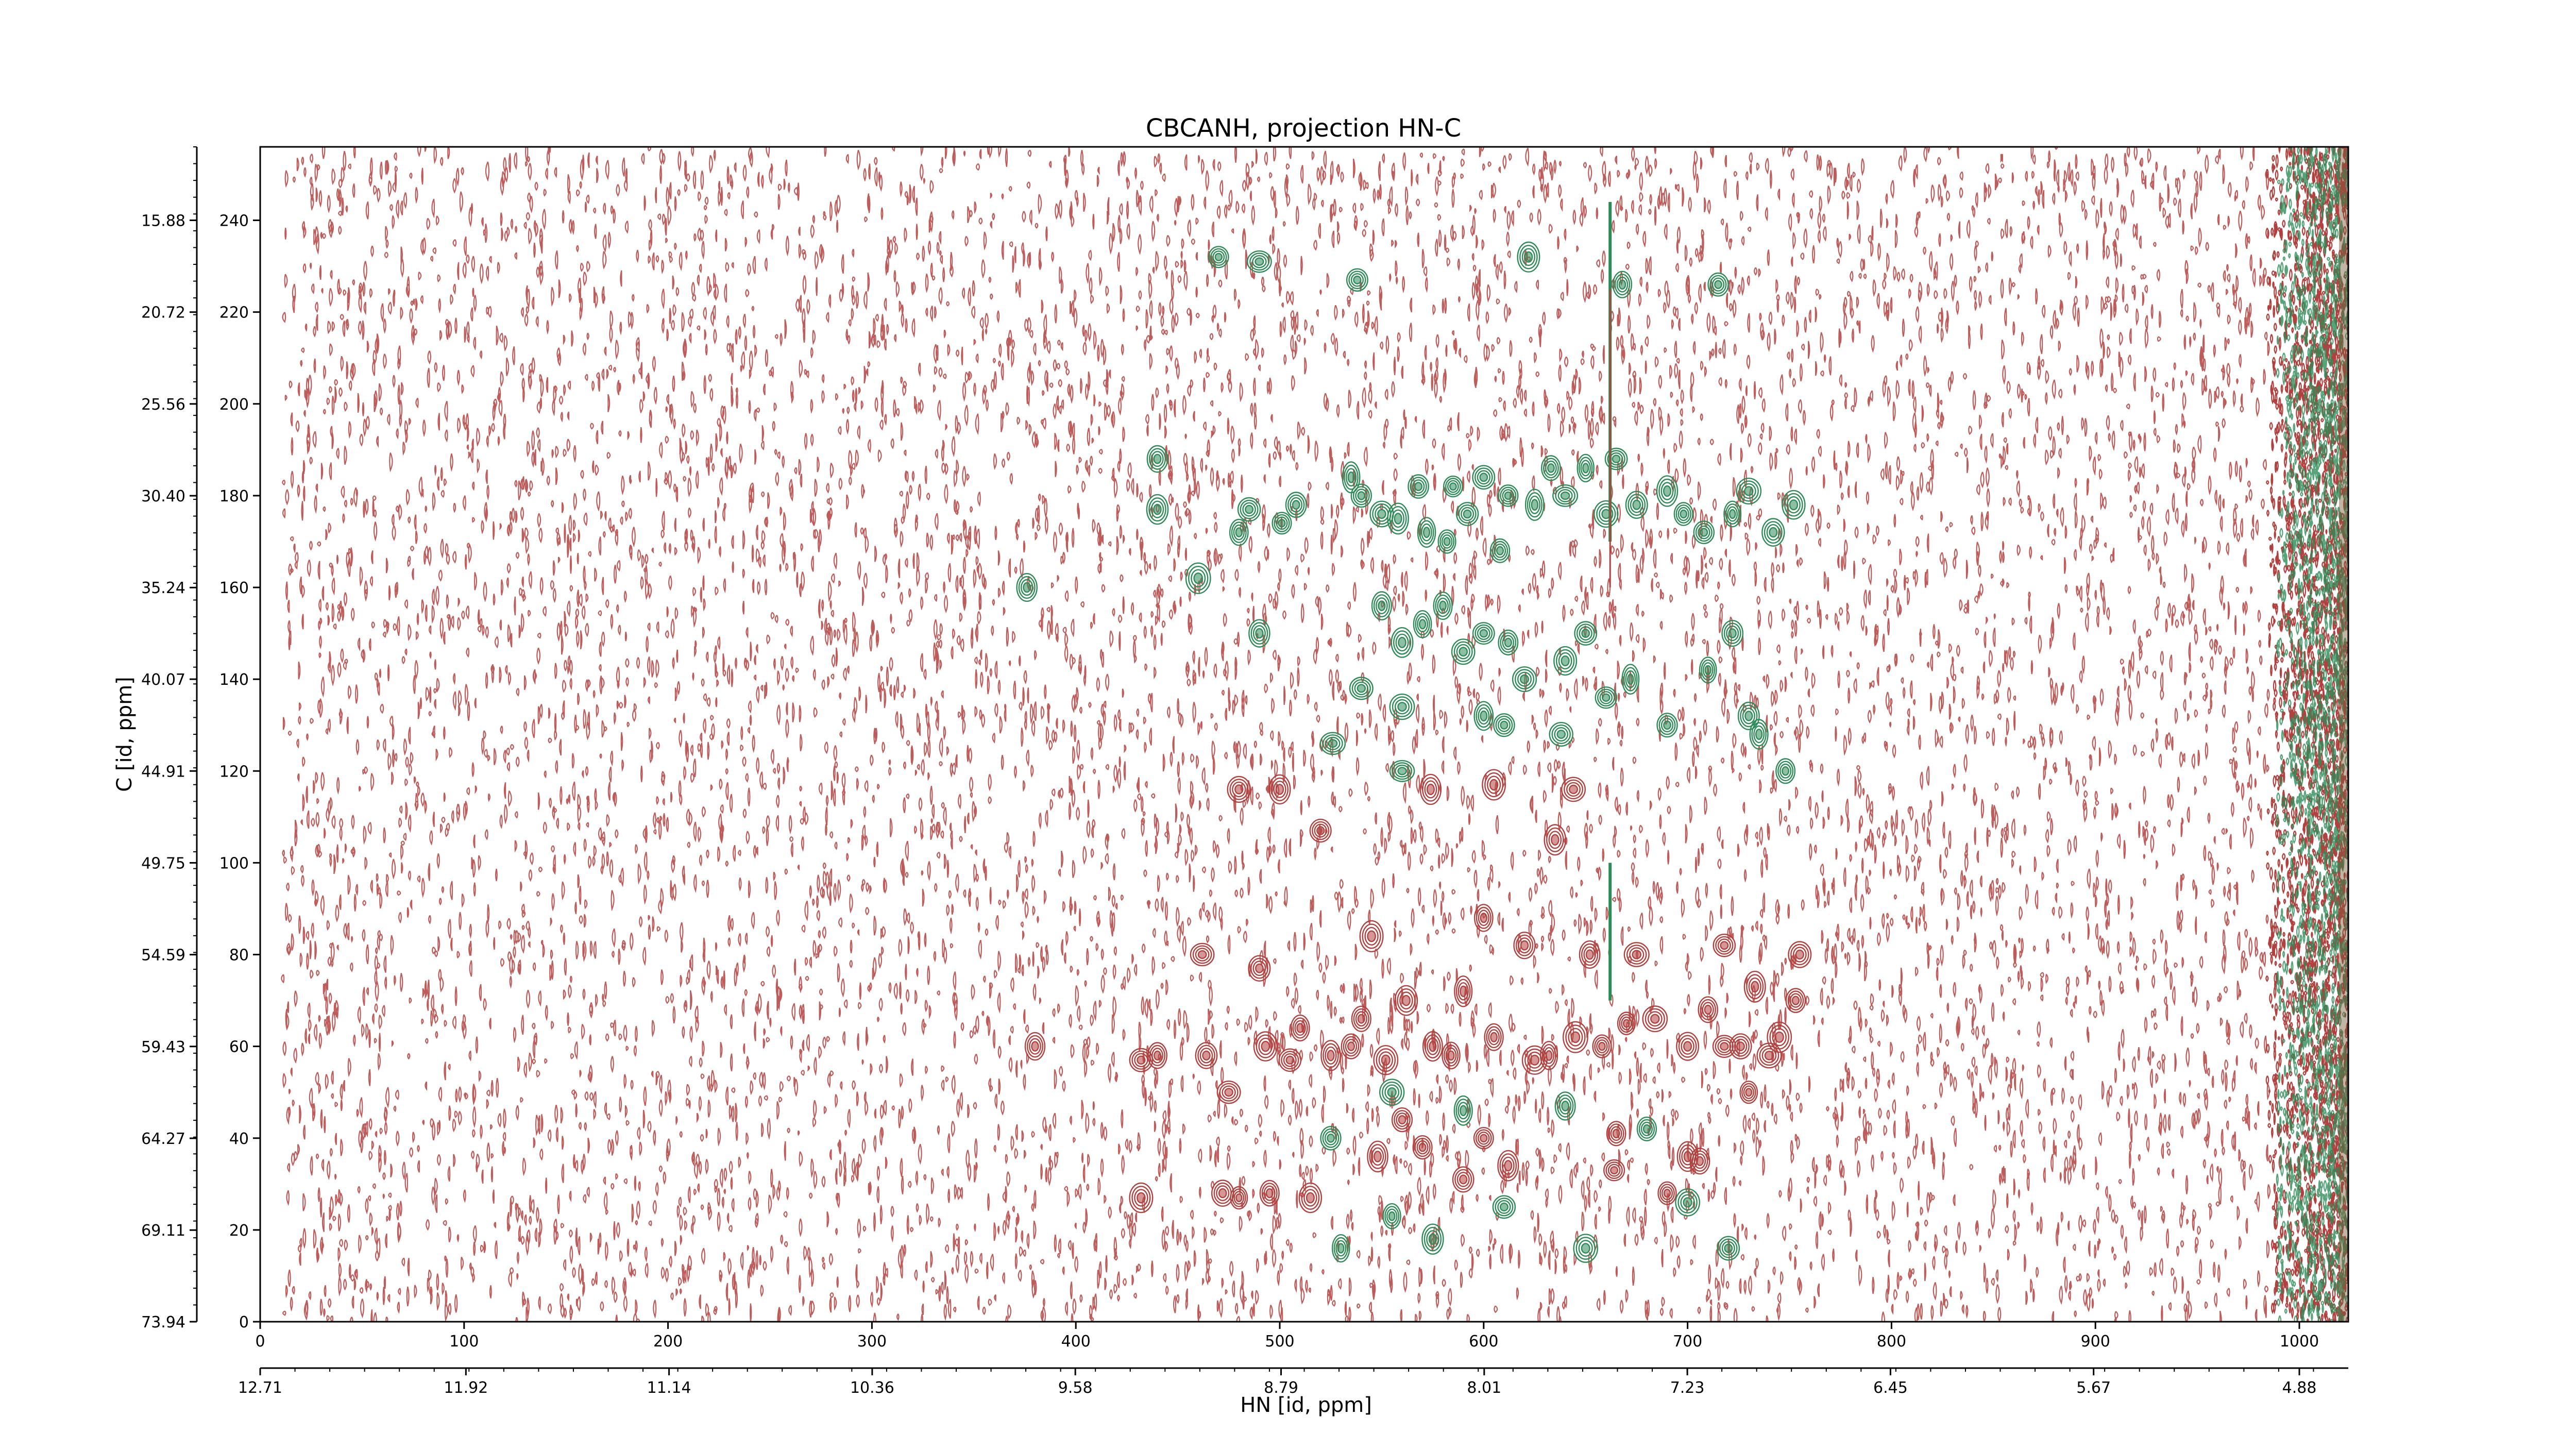 The image size is (2576, 1449). Describe the element at coordinates (163, 496) in the screenshot. I see `y-ppm-tick-label: 30.40` at that location.